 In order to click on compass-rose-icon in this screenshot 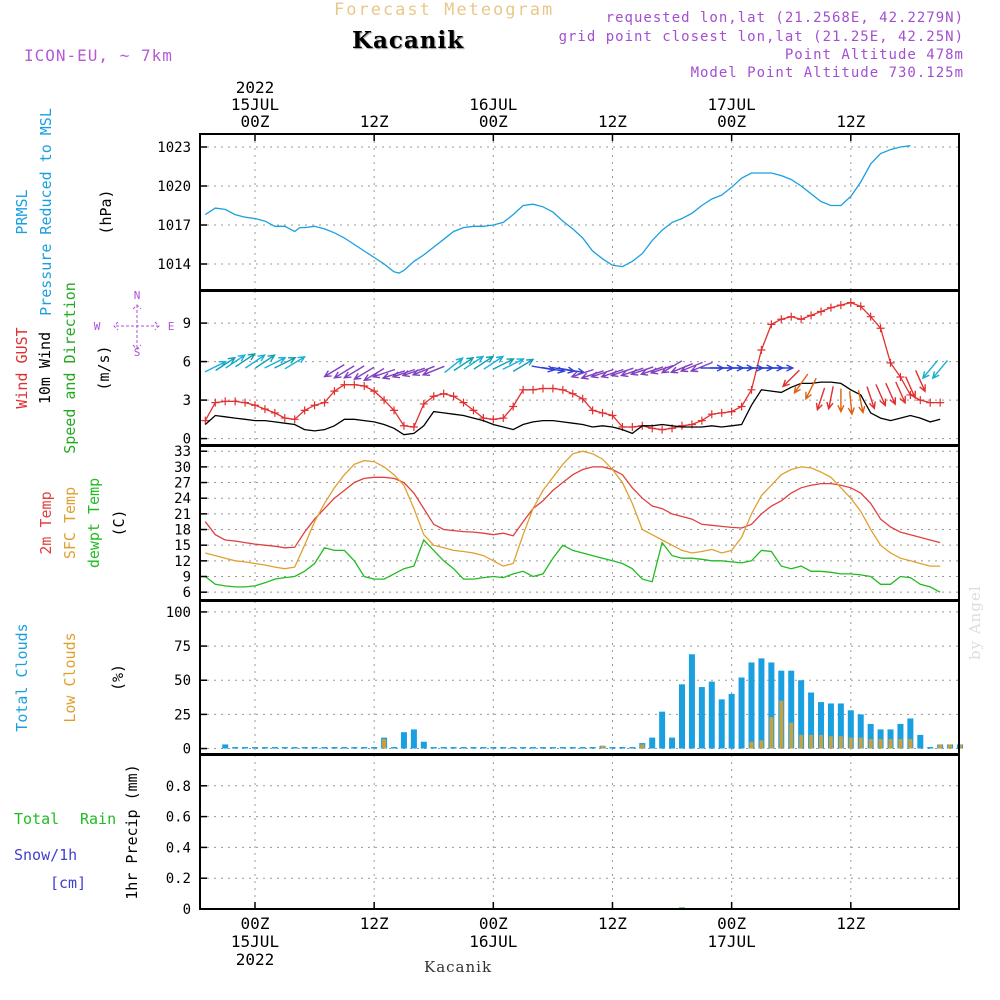, I will do `click(136, 327)`.